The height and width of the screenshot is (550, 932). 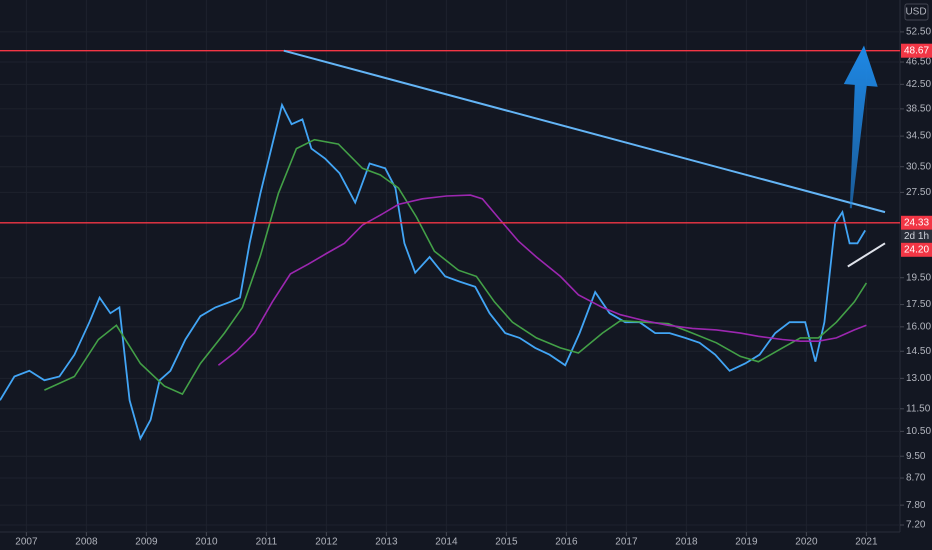 What do you see at coordinates (860, 127) in the screenshot?
I see `arrow` at bounding box center [860, 127].